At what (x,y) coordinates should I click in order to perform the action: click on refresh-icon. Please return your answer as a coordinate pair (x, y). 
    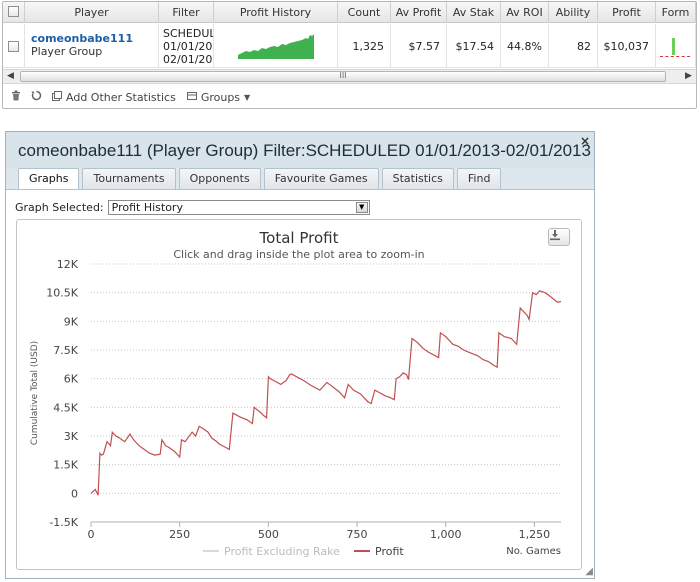
    Looking at the image, I should click on (36, 97).